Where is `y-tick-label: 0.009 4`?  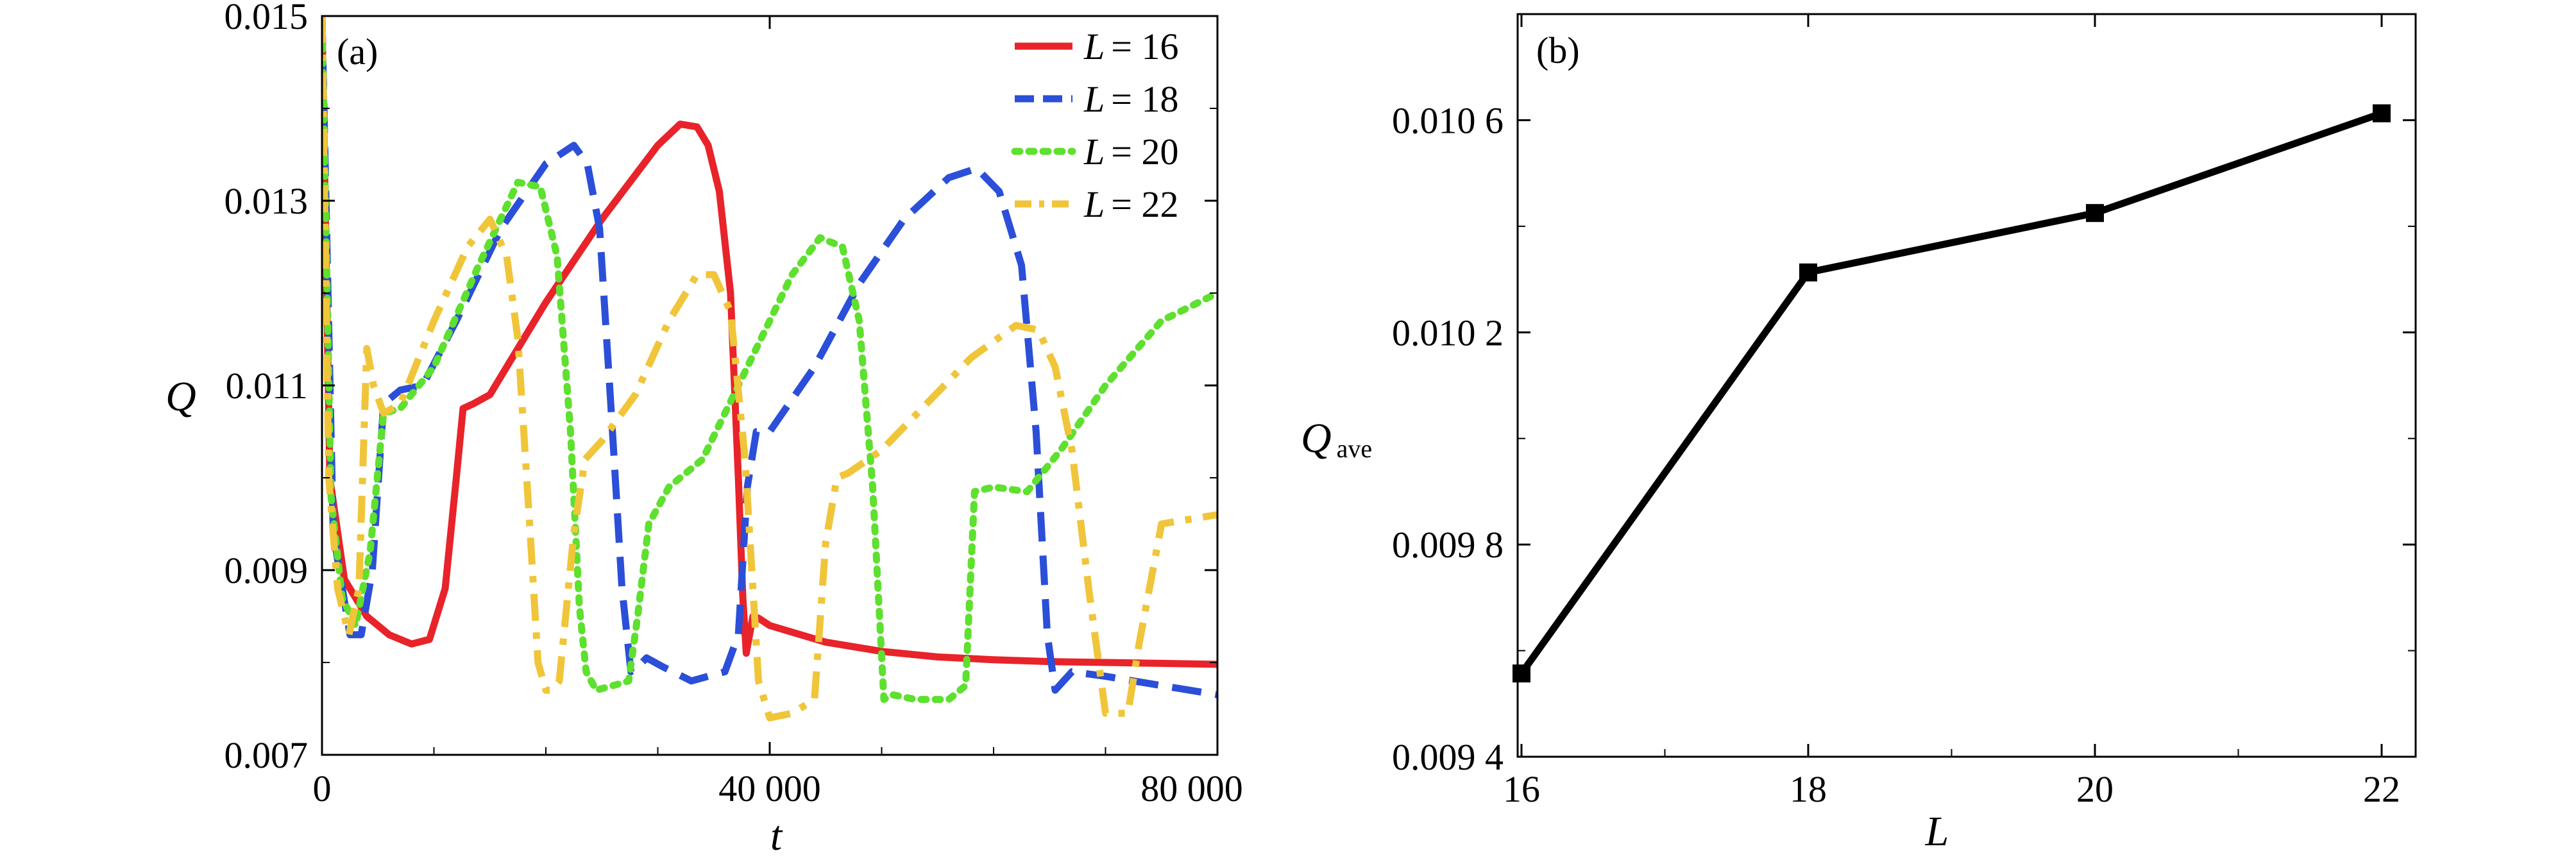 y-tick-label: 0.009 4 is located at coordinates (1448, 757).